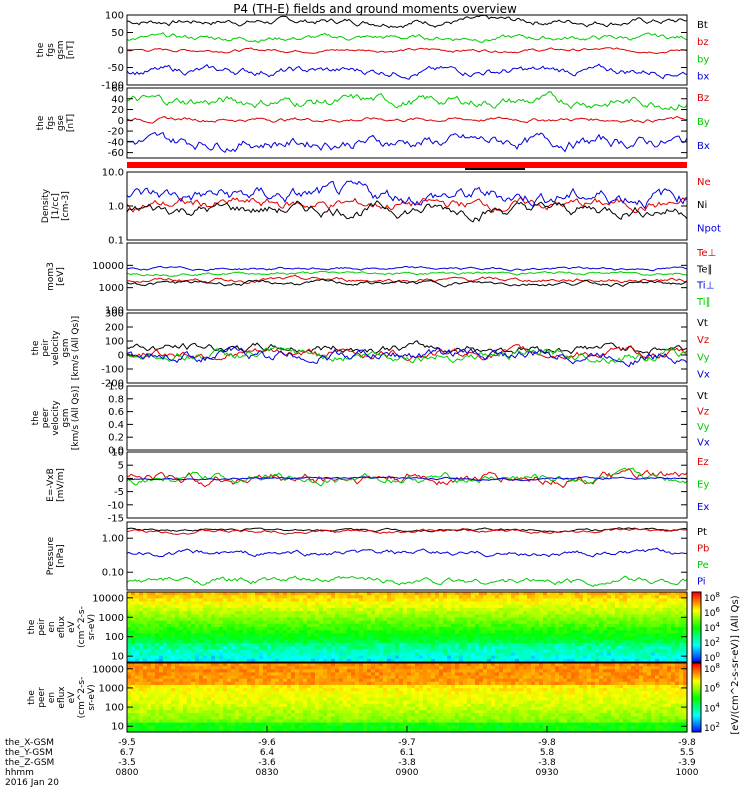 This screenshot has width=750, height=800. Describe the element at coordinates (703, 42) in the screenshot. I see `legend-bz: bz` at that location.